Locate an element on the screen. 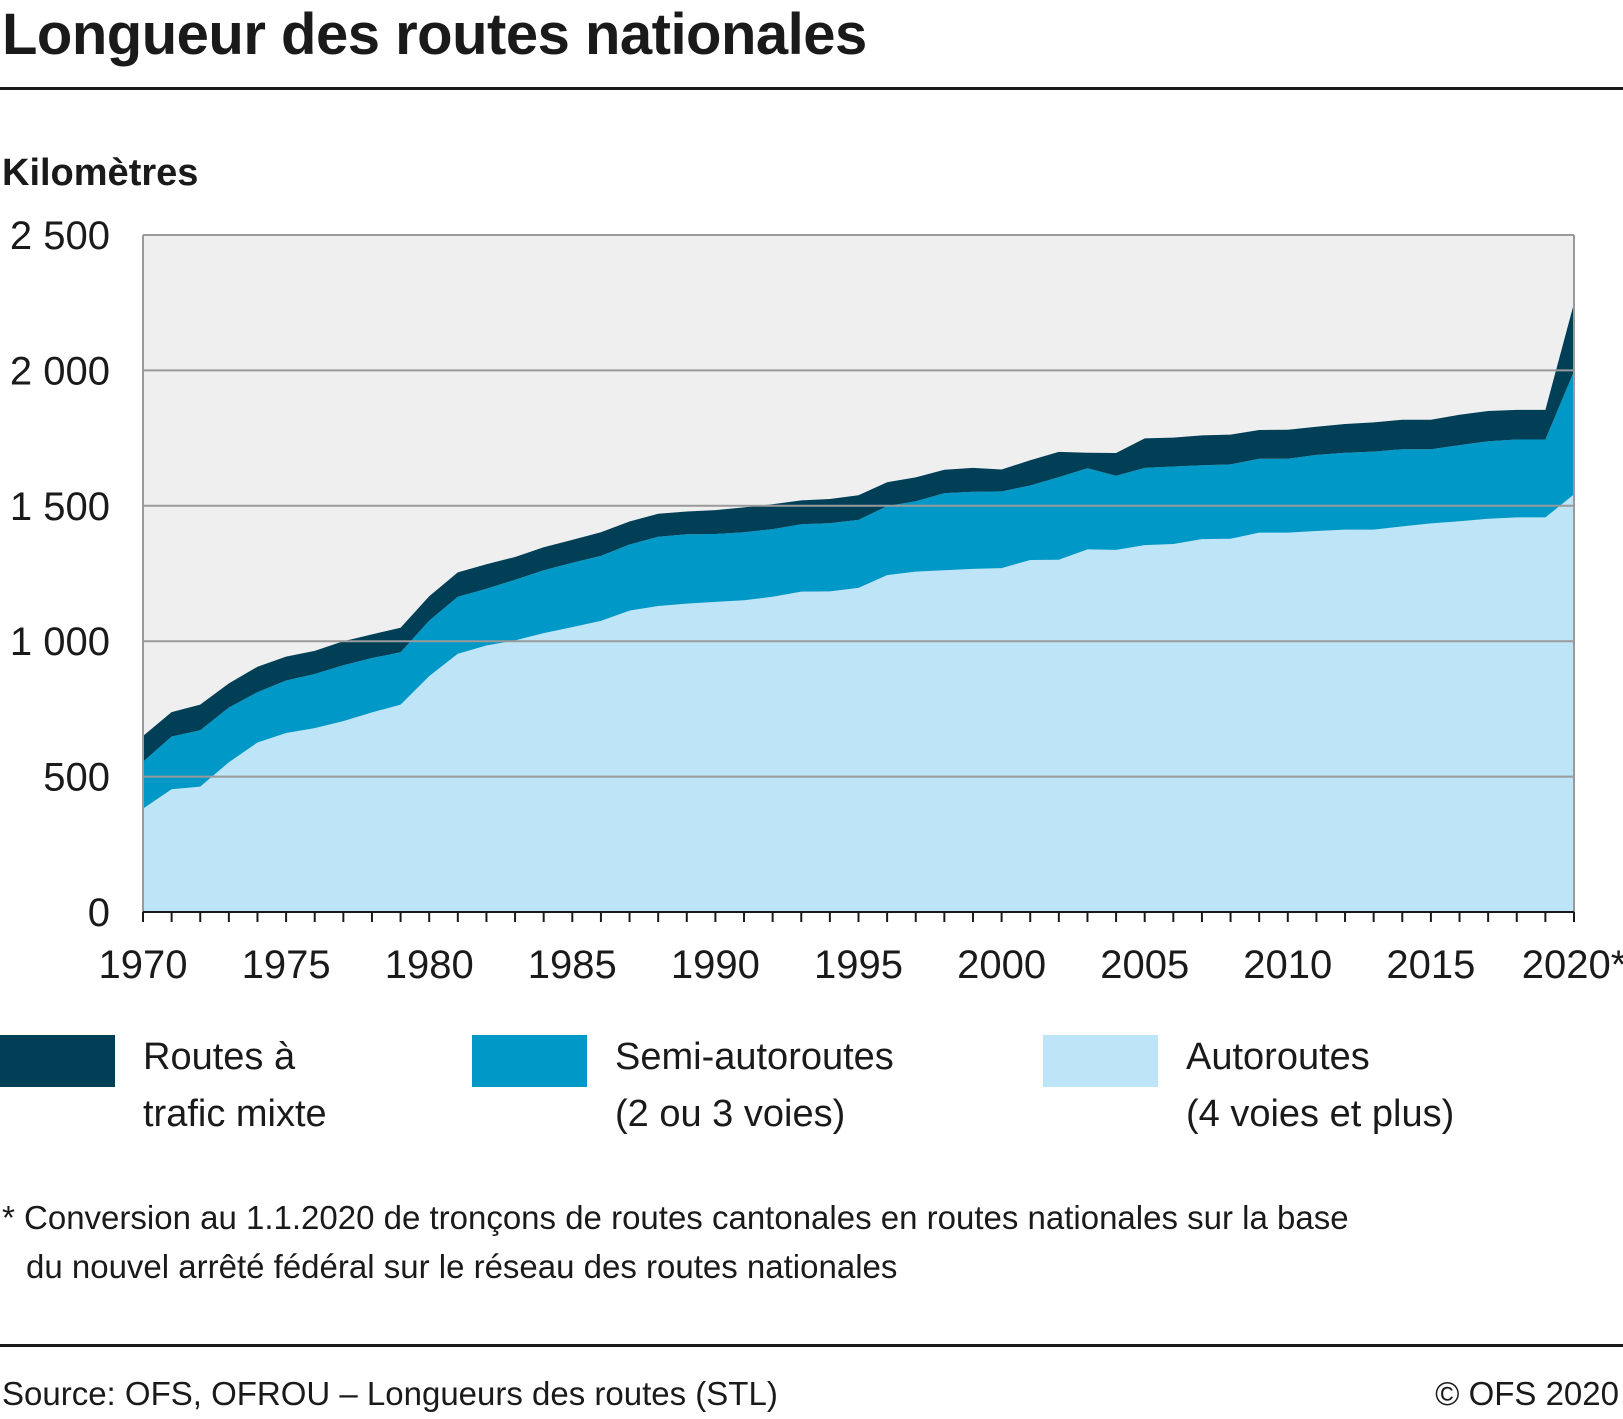 The height and width of the screenshot is (1419, 1623). y-axis-unit-label: Kilomètres is located at coordinates (100, 173).